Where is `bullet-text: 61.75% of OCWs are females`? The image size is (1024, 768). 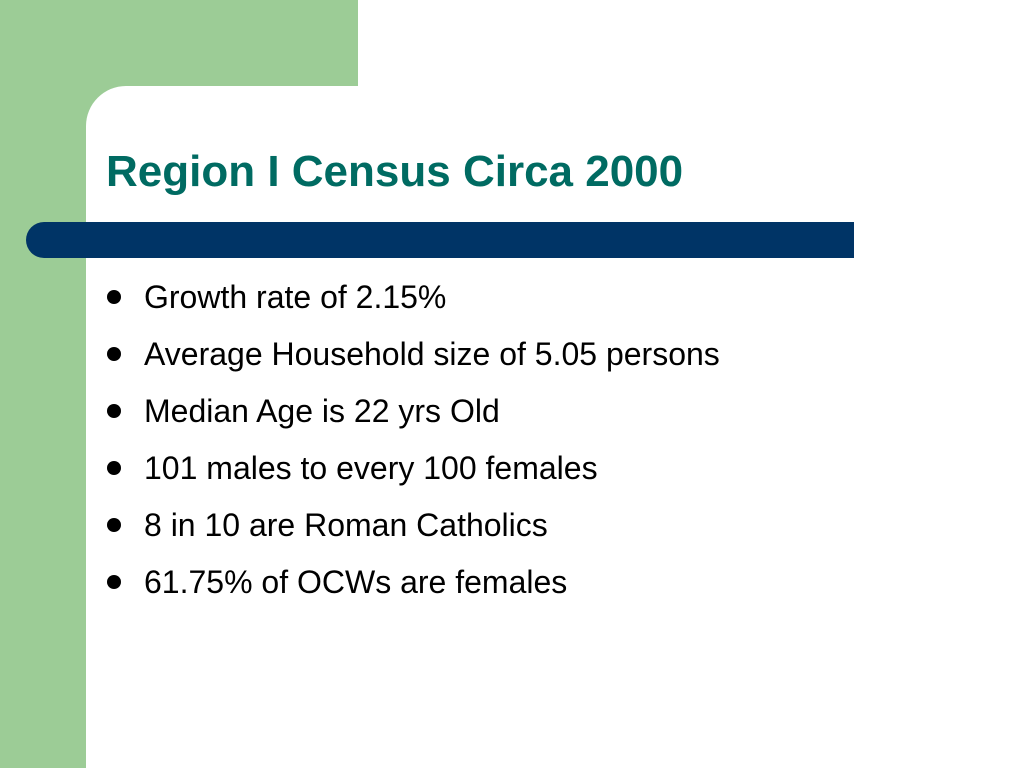 bullet-text: 61.75% of OCWs are females is located at coordinates (356, 582).